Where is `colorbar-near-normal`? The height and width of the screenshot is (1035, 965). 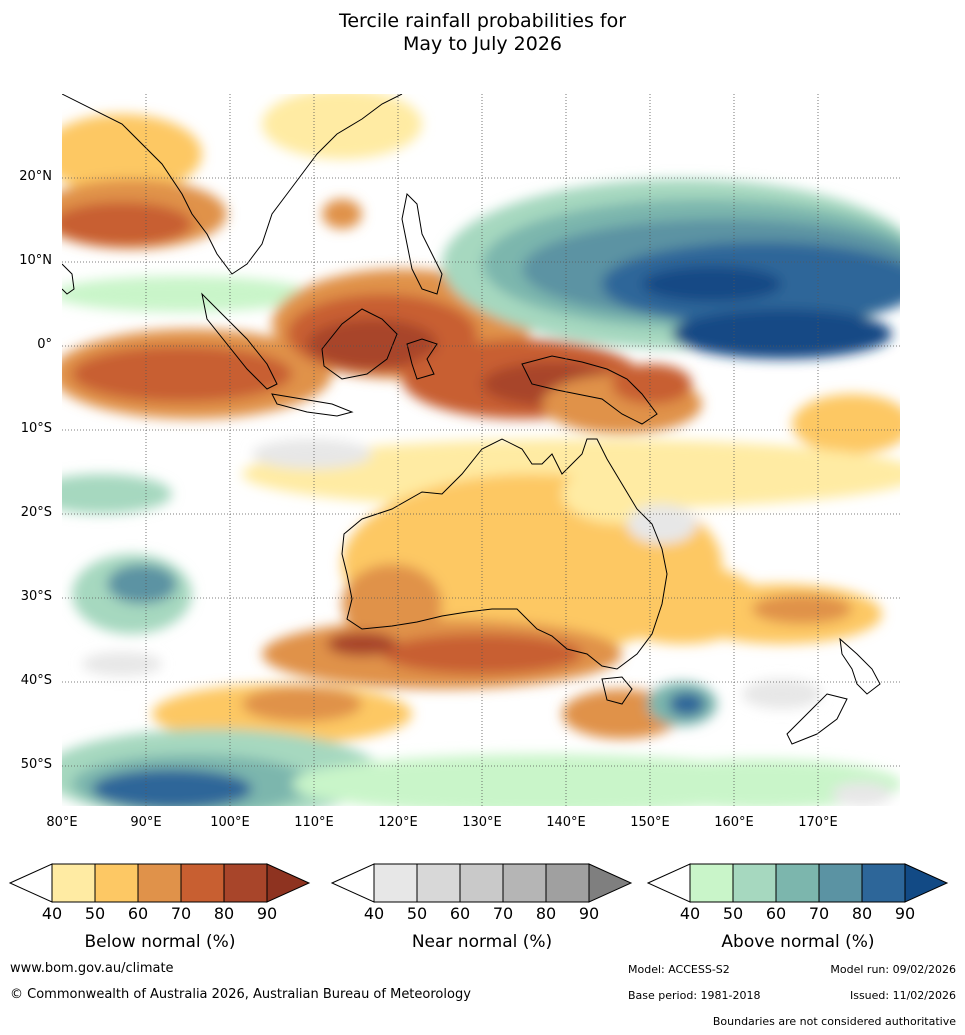
colorbar-near-normal is located at coordinates (481, 883).